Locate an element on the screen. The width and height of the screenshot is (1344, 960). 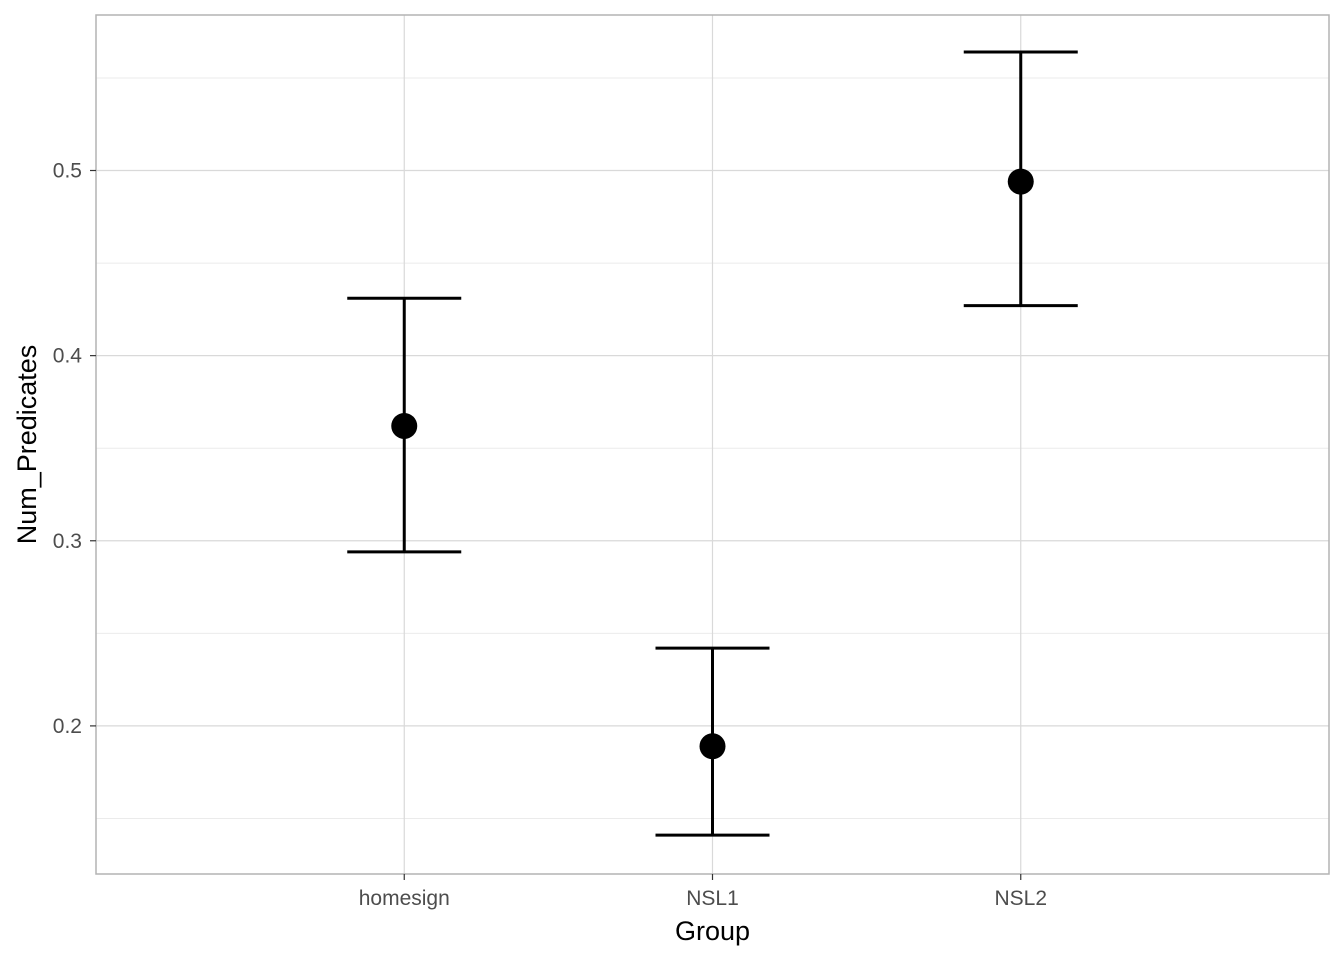
y-axis-title: Num_Predicates is located at coordinates (27, 445).